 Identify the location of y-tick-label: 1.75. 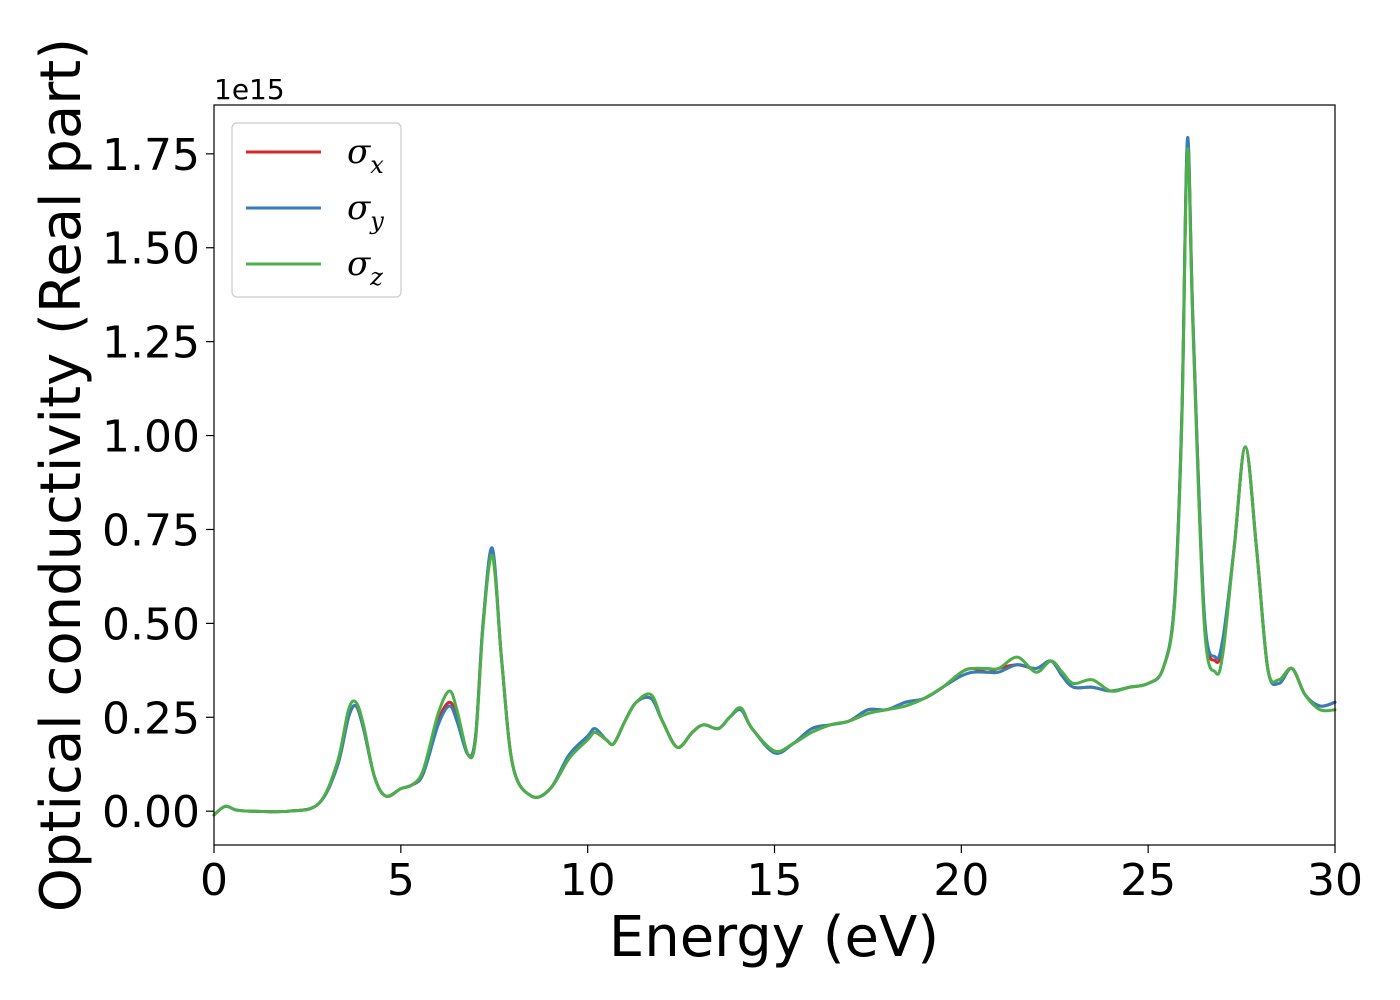
(151, 155).